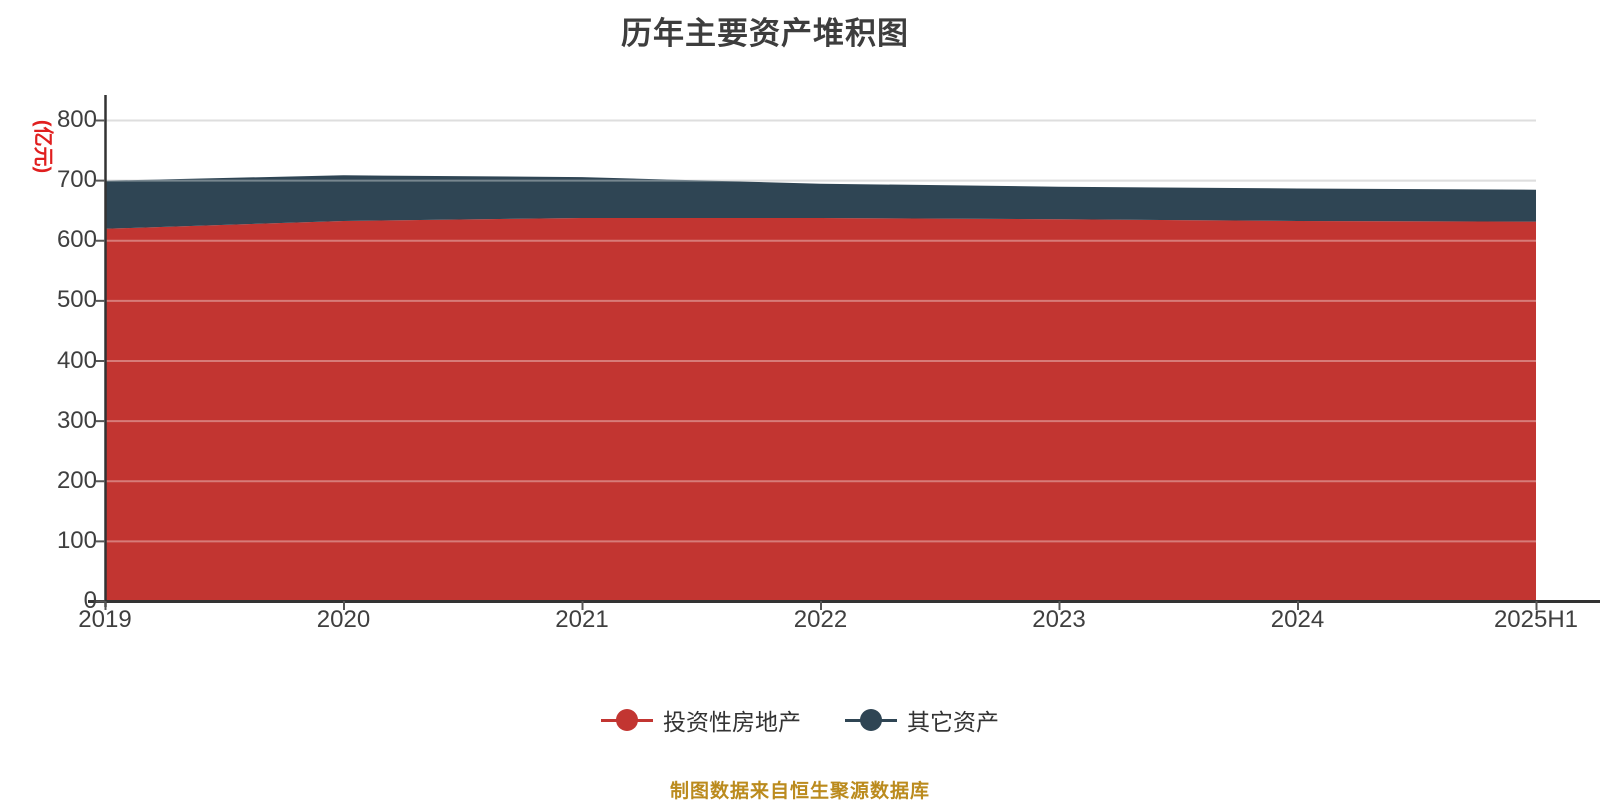 The height and width of the screenshot is (800, 1600). What do you see at coordinates (765, 33) in the screenshot?
I see `chart-title: 历年主要资产堆积图` at bounding box center [765, 33].